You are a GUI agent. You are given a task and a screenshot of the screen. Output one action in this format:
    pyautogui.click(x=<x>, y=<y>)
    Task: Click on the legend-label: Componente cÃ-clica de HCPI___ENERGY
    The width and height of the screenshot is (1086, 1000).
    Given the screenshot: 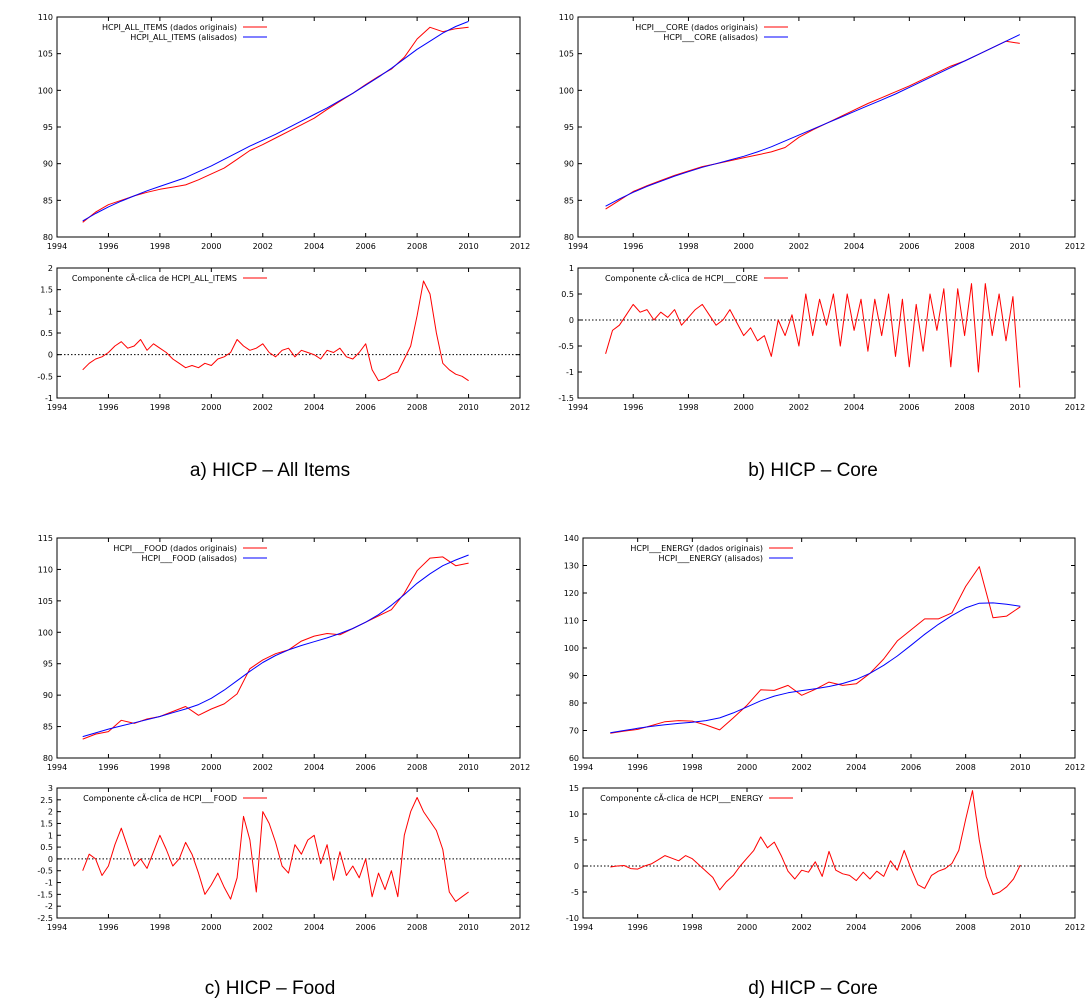 What is the action you would take?
    pyautogui.click(x=681, y=798)
    